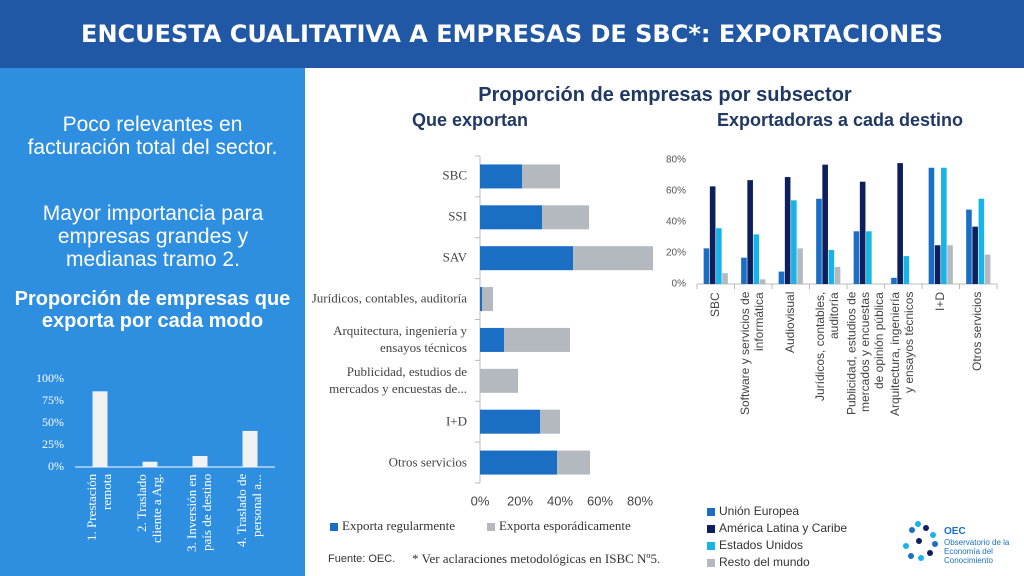  Describe the element at coordinates (560, 500) in the screenshot. I see `x-tick-label: 40%` at that location.